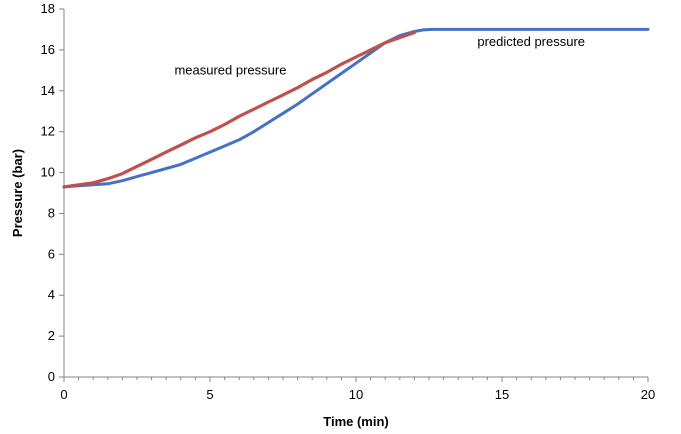  Describe the element at coordinates (230, 69) in the screenshot. I see `measured-pressure-annotation: measured pressure` at that location.